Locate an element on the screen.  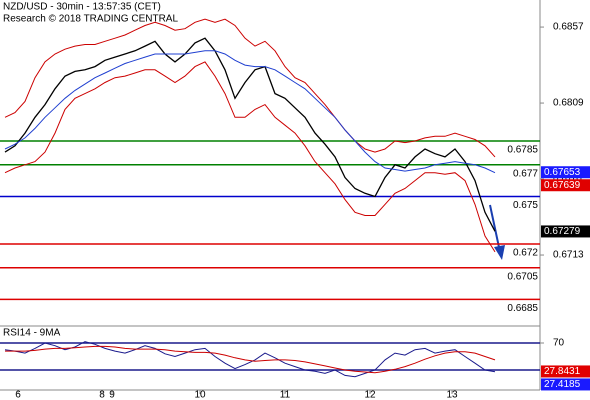
indicator-title: RSI14 - 9MA is located at coordinates (32, 333).